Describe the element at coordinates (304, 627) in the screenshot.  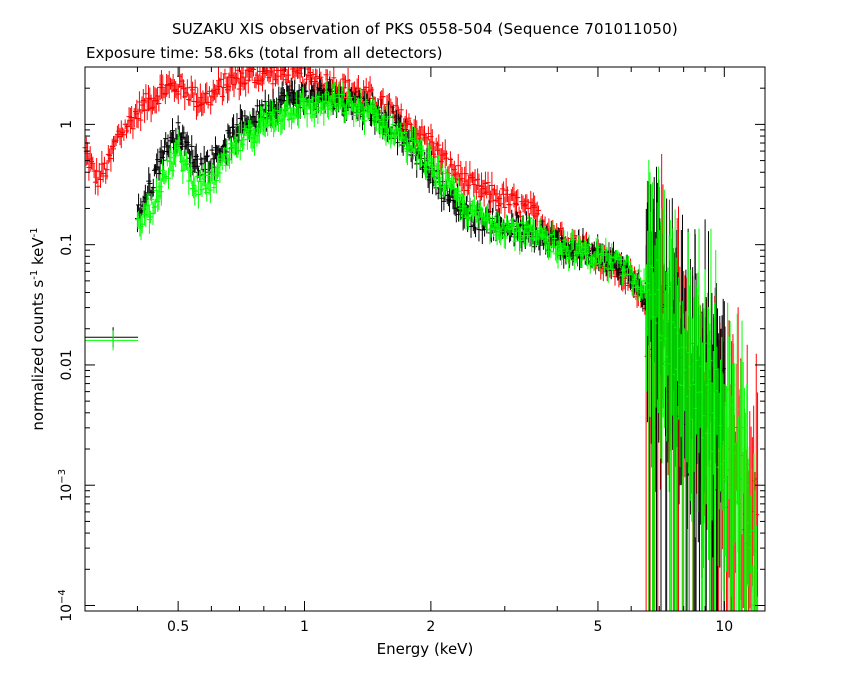
I see `x-tick-label: 1` at that location.